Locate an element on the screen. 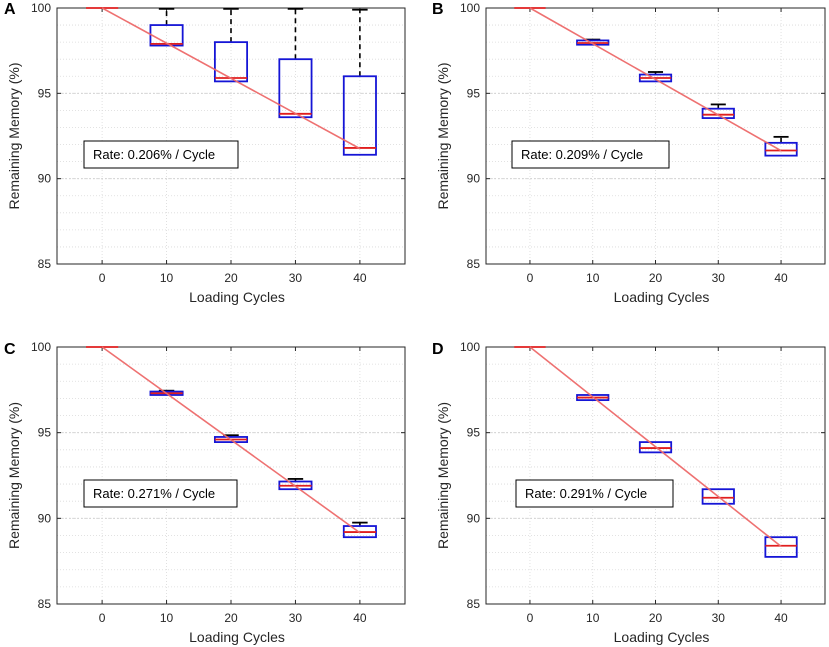  rate-annotation-text: Rate: 0.209% / Cycle is located at coordinates (582, 154).